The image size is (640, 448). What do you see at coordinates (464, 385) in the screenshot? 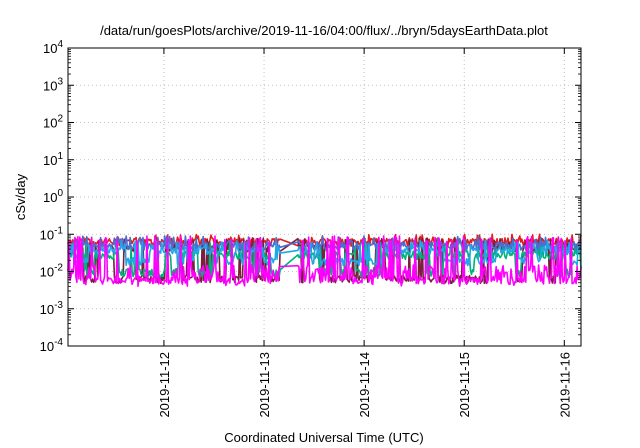
I see `x-tick-label: 2019-11-15` at bounding box center [464, 385].